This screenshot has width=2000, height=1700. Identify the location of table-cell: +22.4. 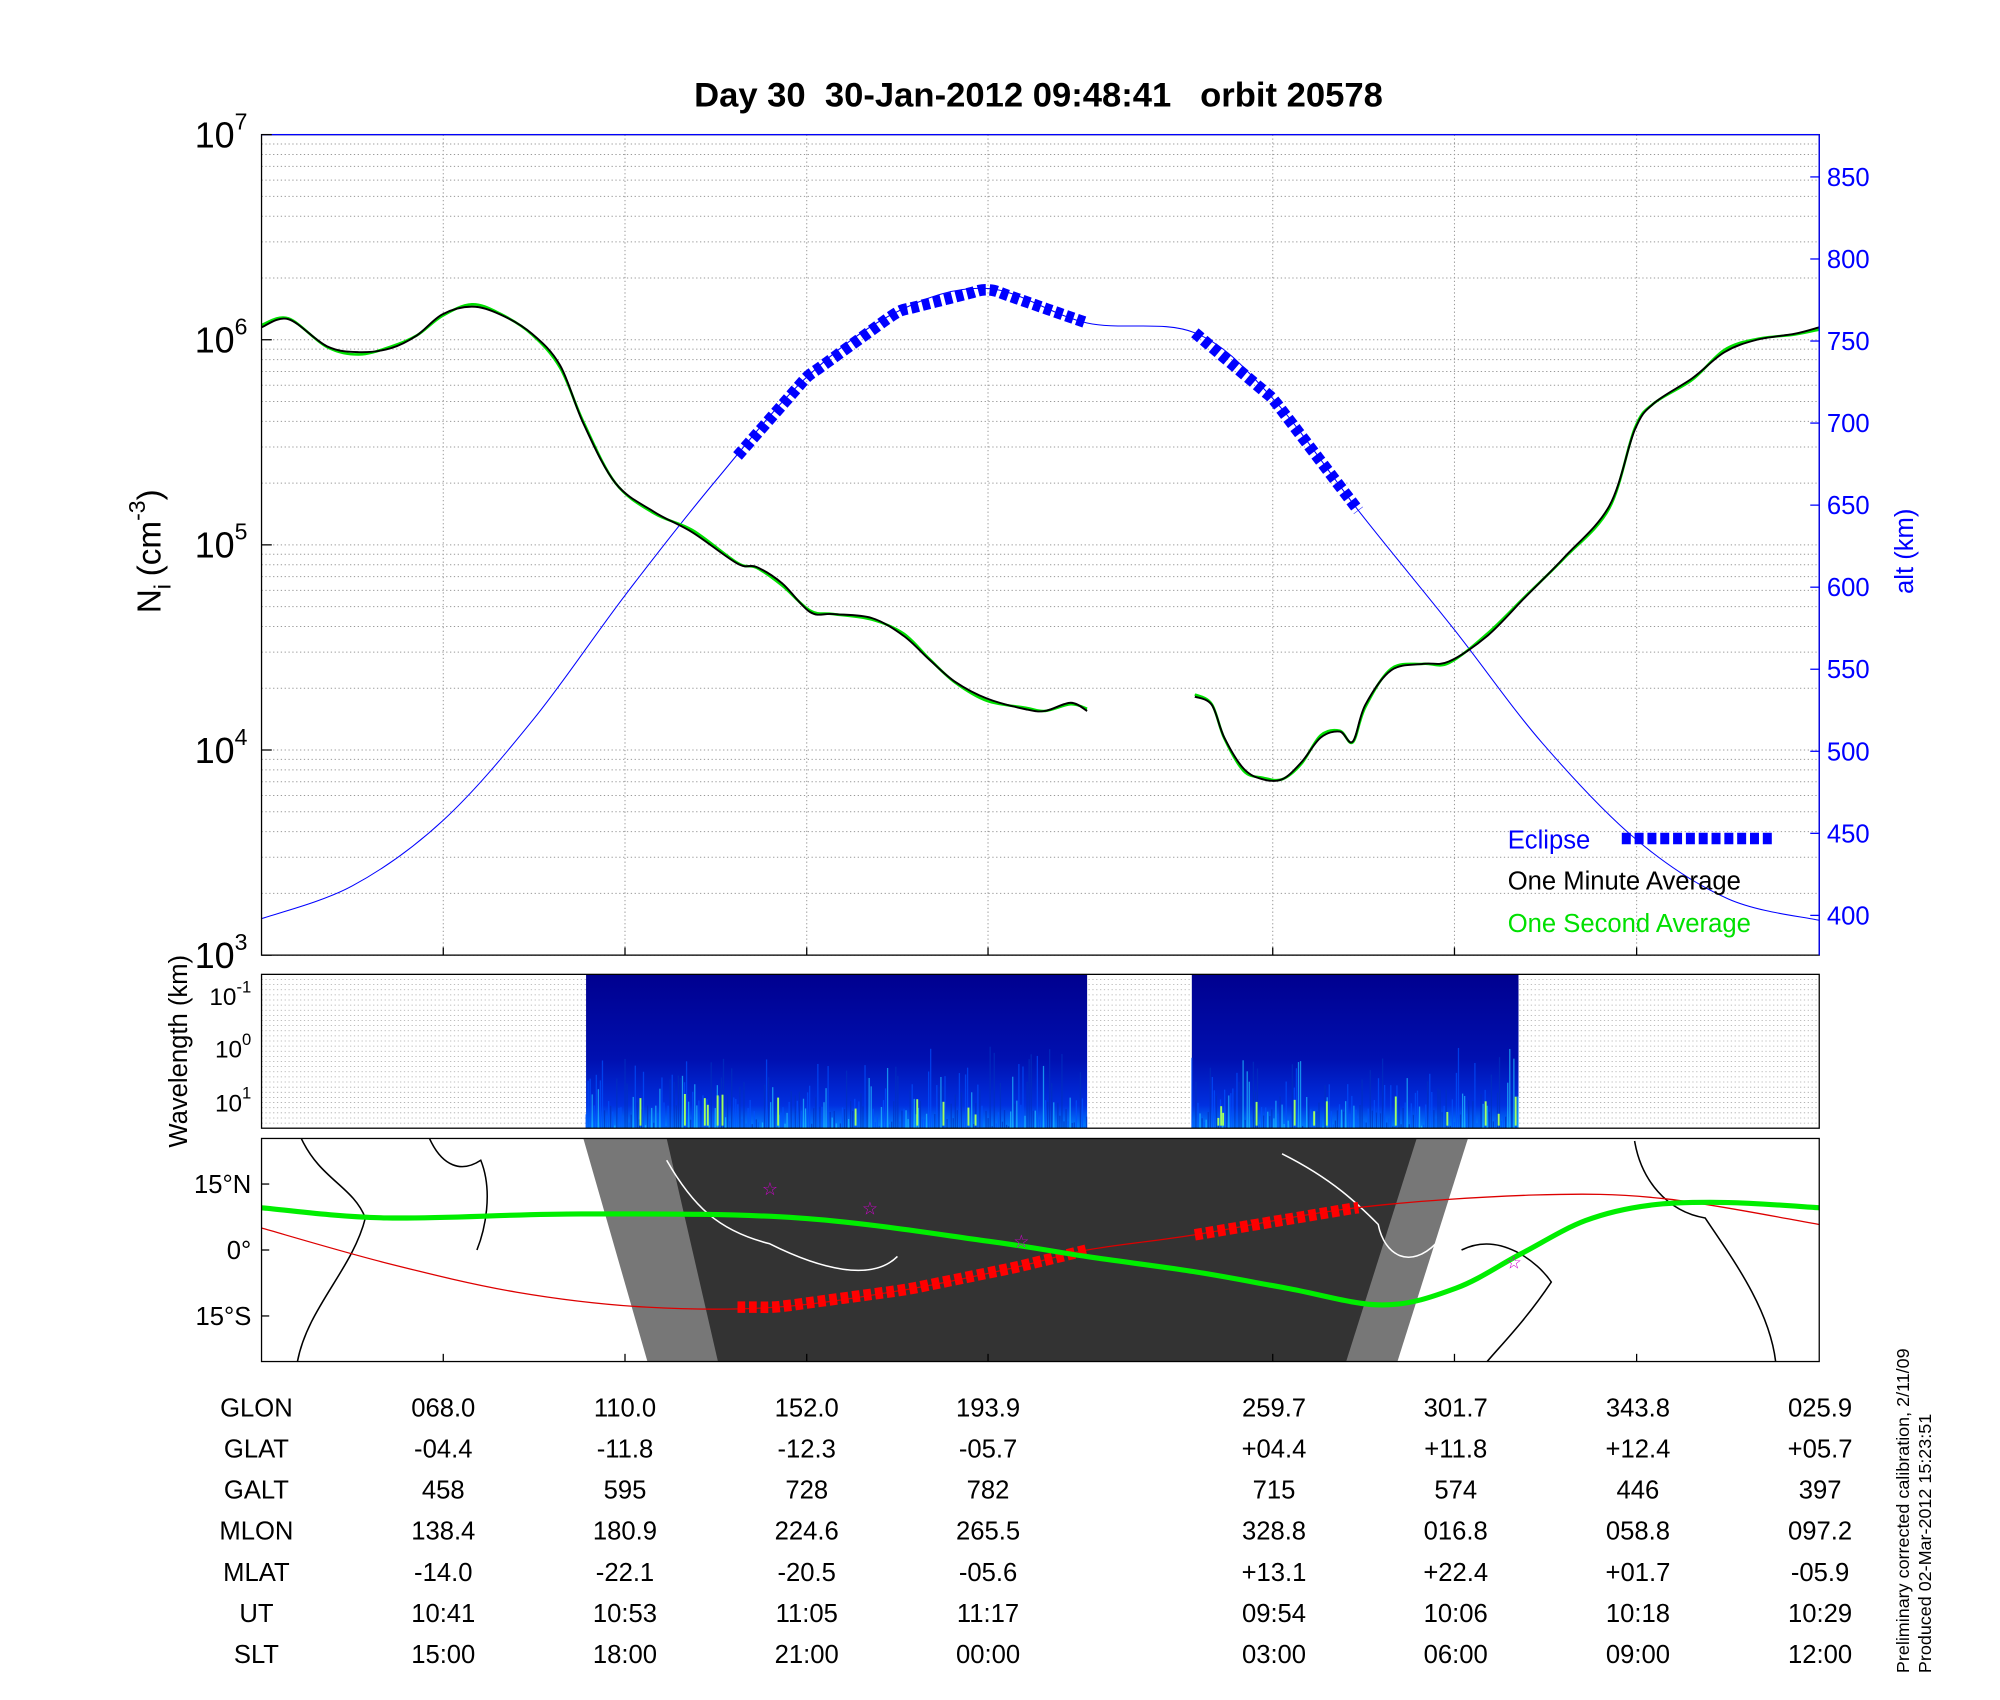
(1455, 1573).